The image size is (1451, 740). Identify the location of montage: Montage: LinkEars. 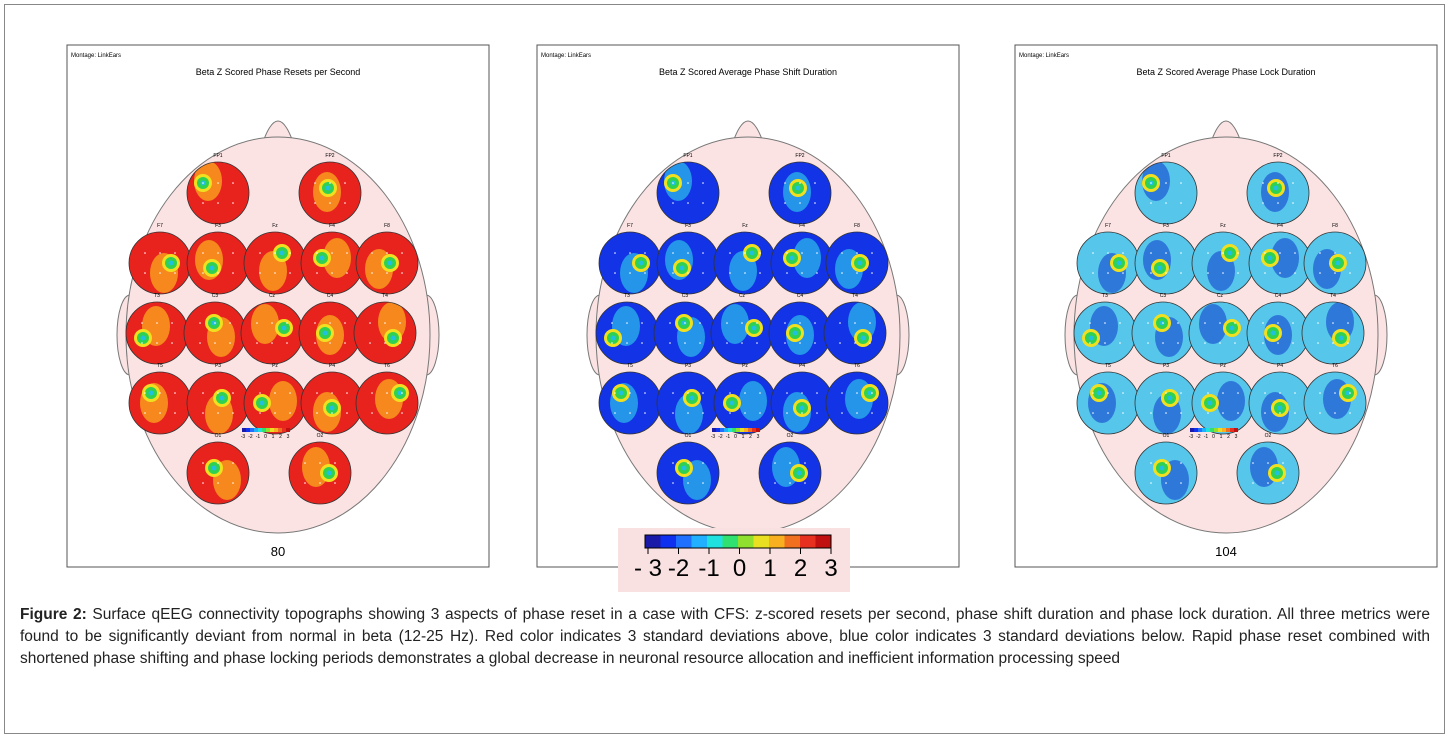
(566, 56).